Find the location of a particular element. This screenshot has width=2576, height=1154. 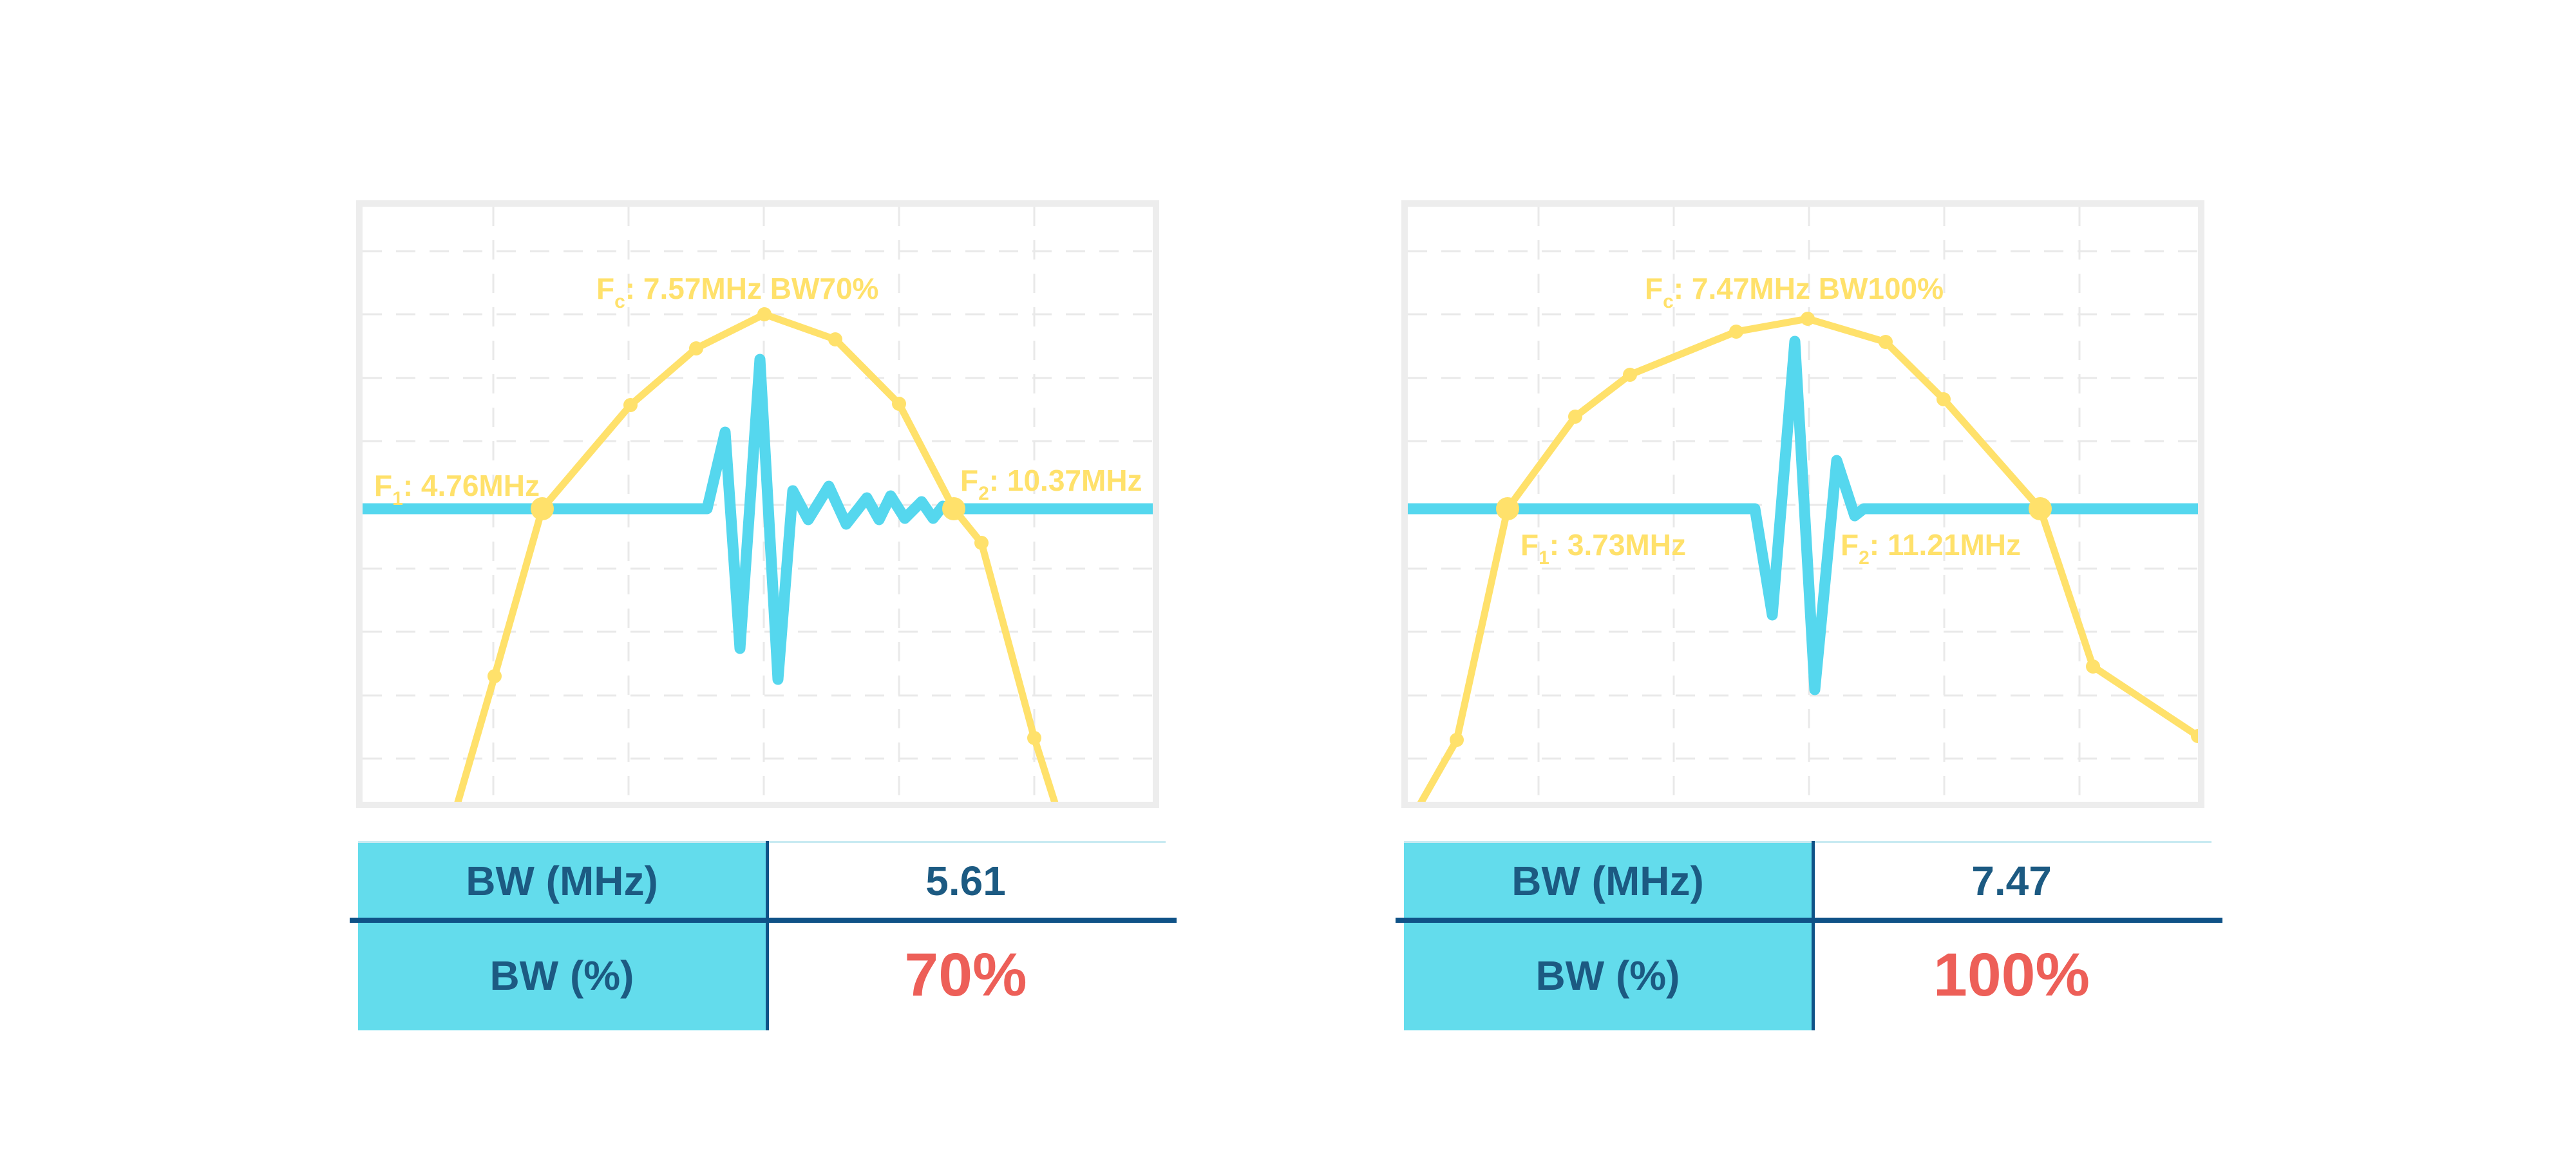

fc-label-left: Fc: 7.57MHz BW70% is located at coordinates (737, 292).